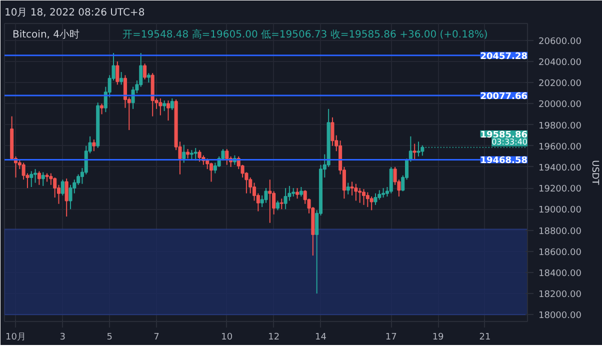 Image resolution: width=602 pixels, height=355 pixels. What do you see at coordinates (63, 337) in the screenshot?
I see `x-tick-label: 3` at bounding box center [63, 337].